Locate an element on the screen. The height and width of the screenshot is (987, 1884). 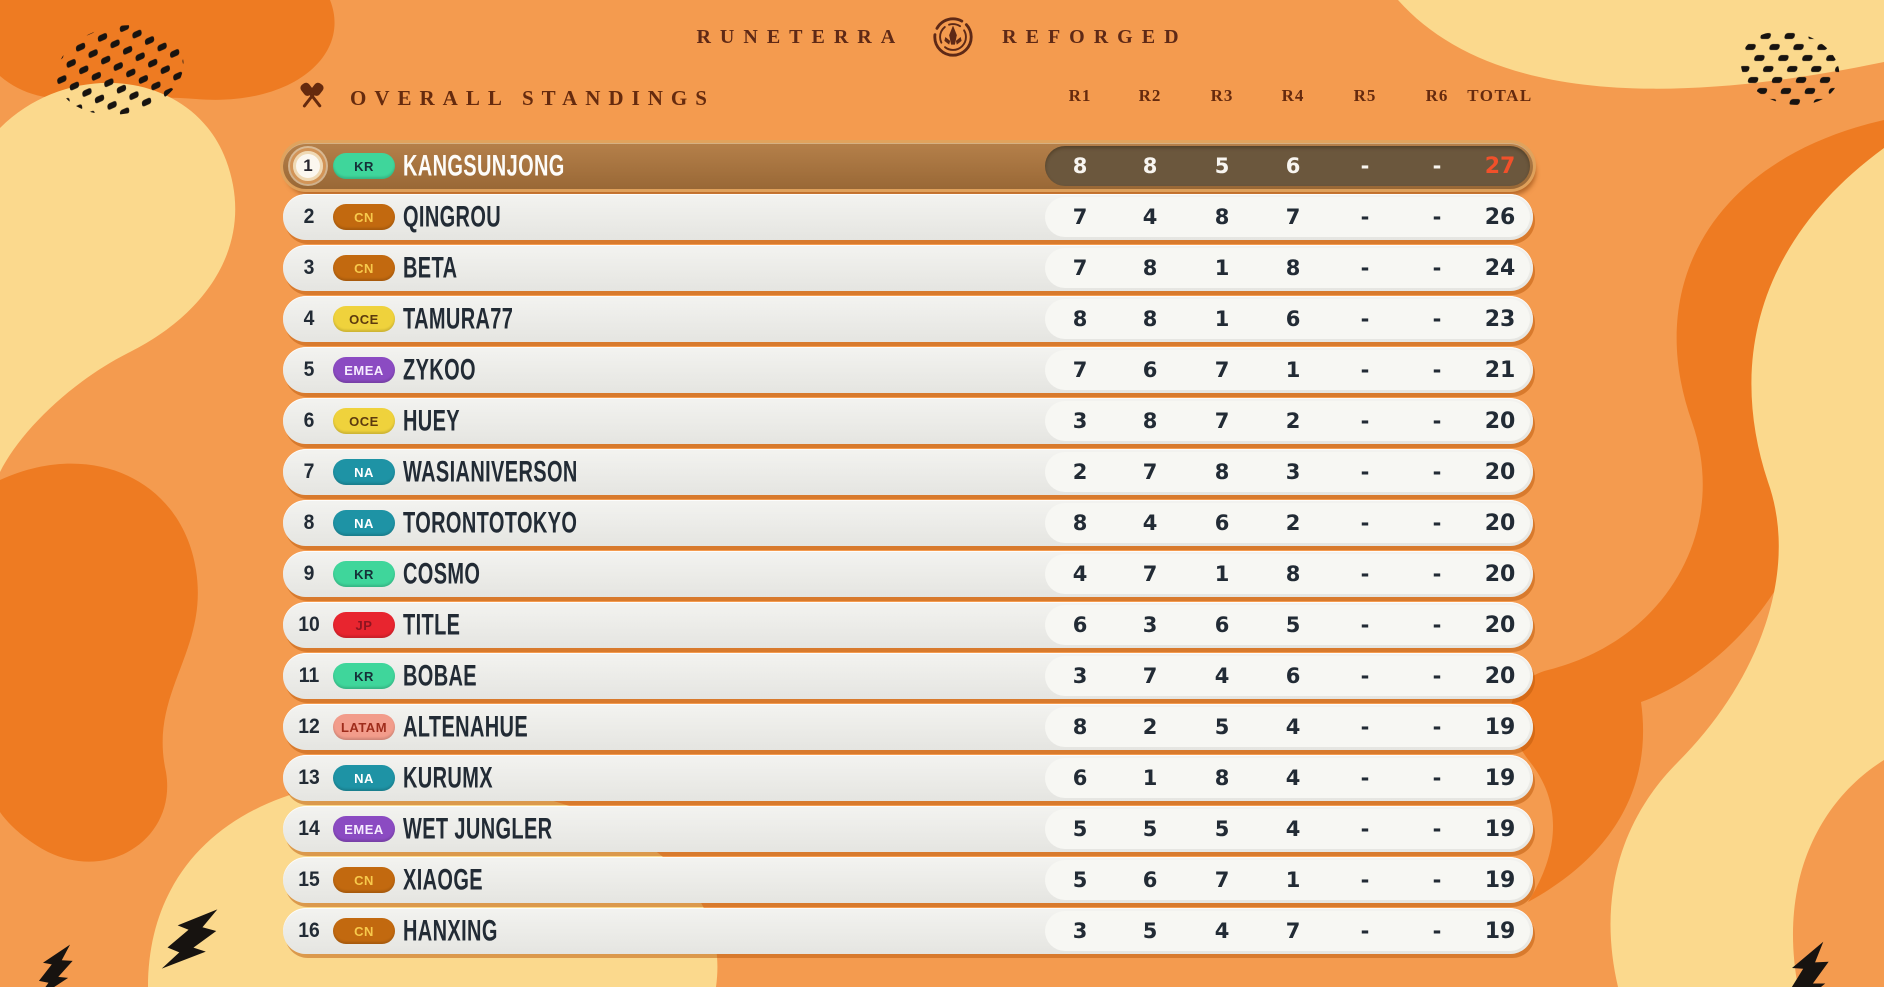
standings-row: 7 NA WASIANIVERSON 2 7 8 3 - - 20 is located at coordinates (908, 472).